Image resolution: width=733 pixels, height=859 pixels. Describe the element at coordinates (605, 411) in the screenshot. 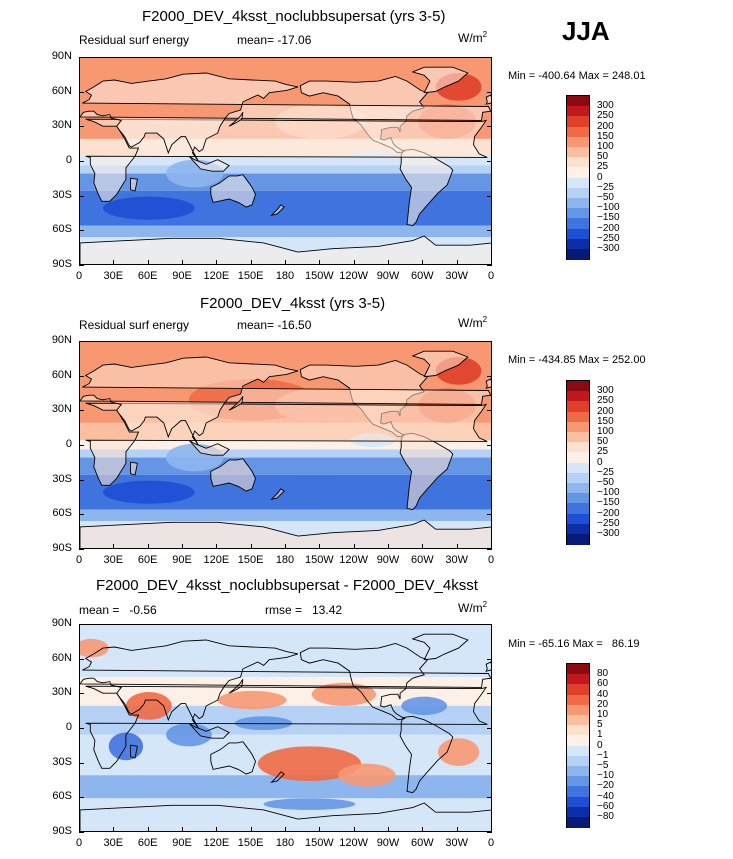

I see `colorbar-label: 200` at that location.